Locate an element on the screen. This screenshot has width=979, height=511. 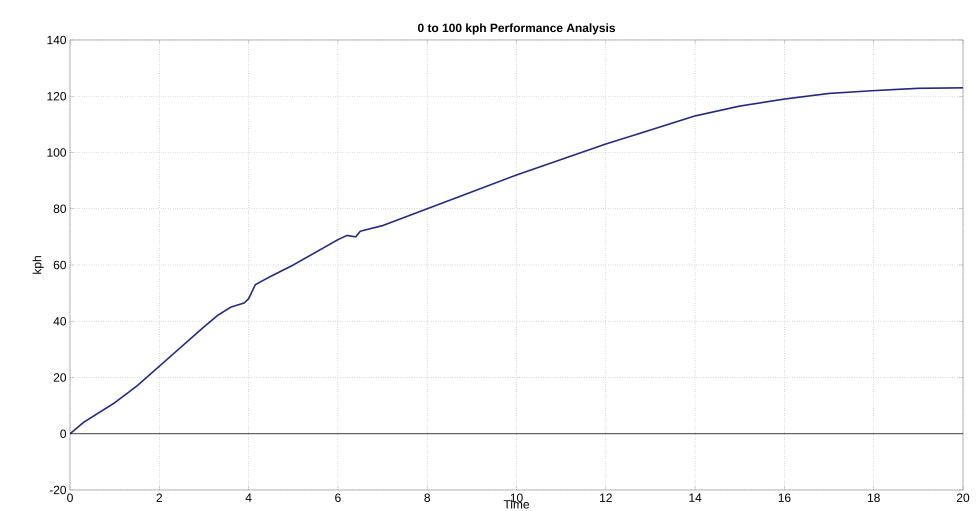
y-tick-label: -20 is located at coordinates (58, 490).